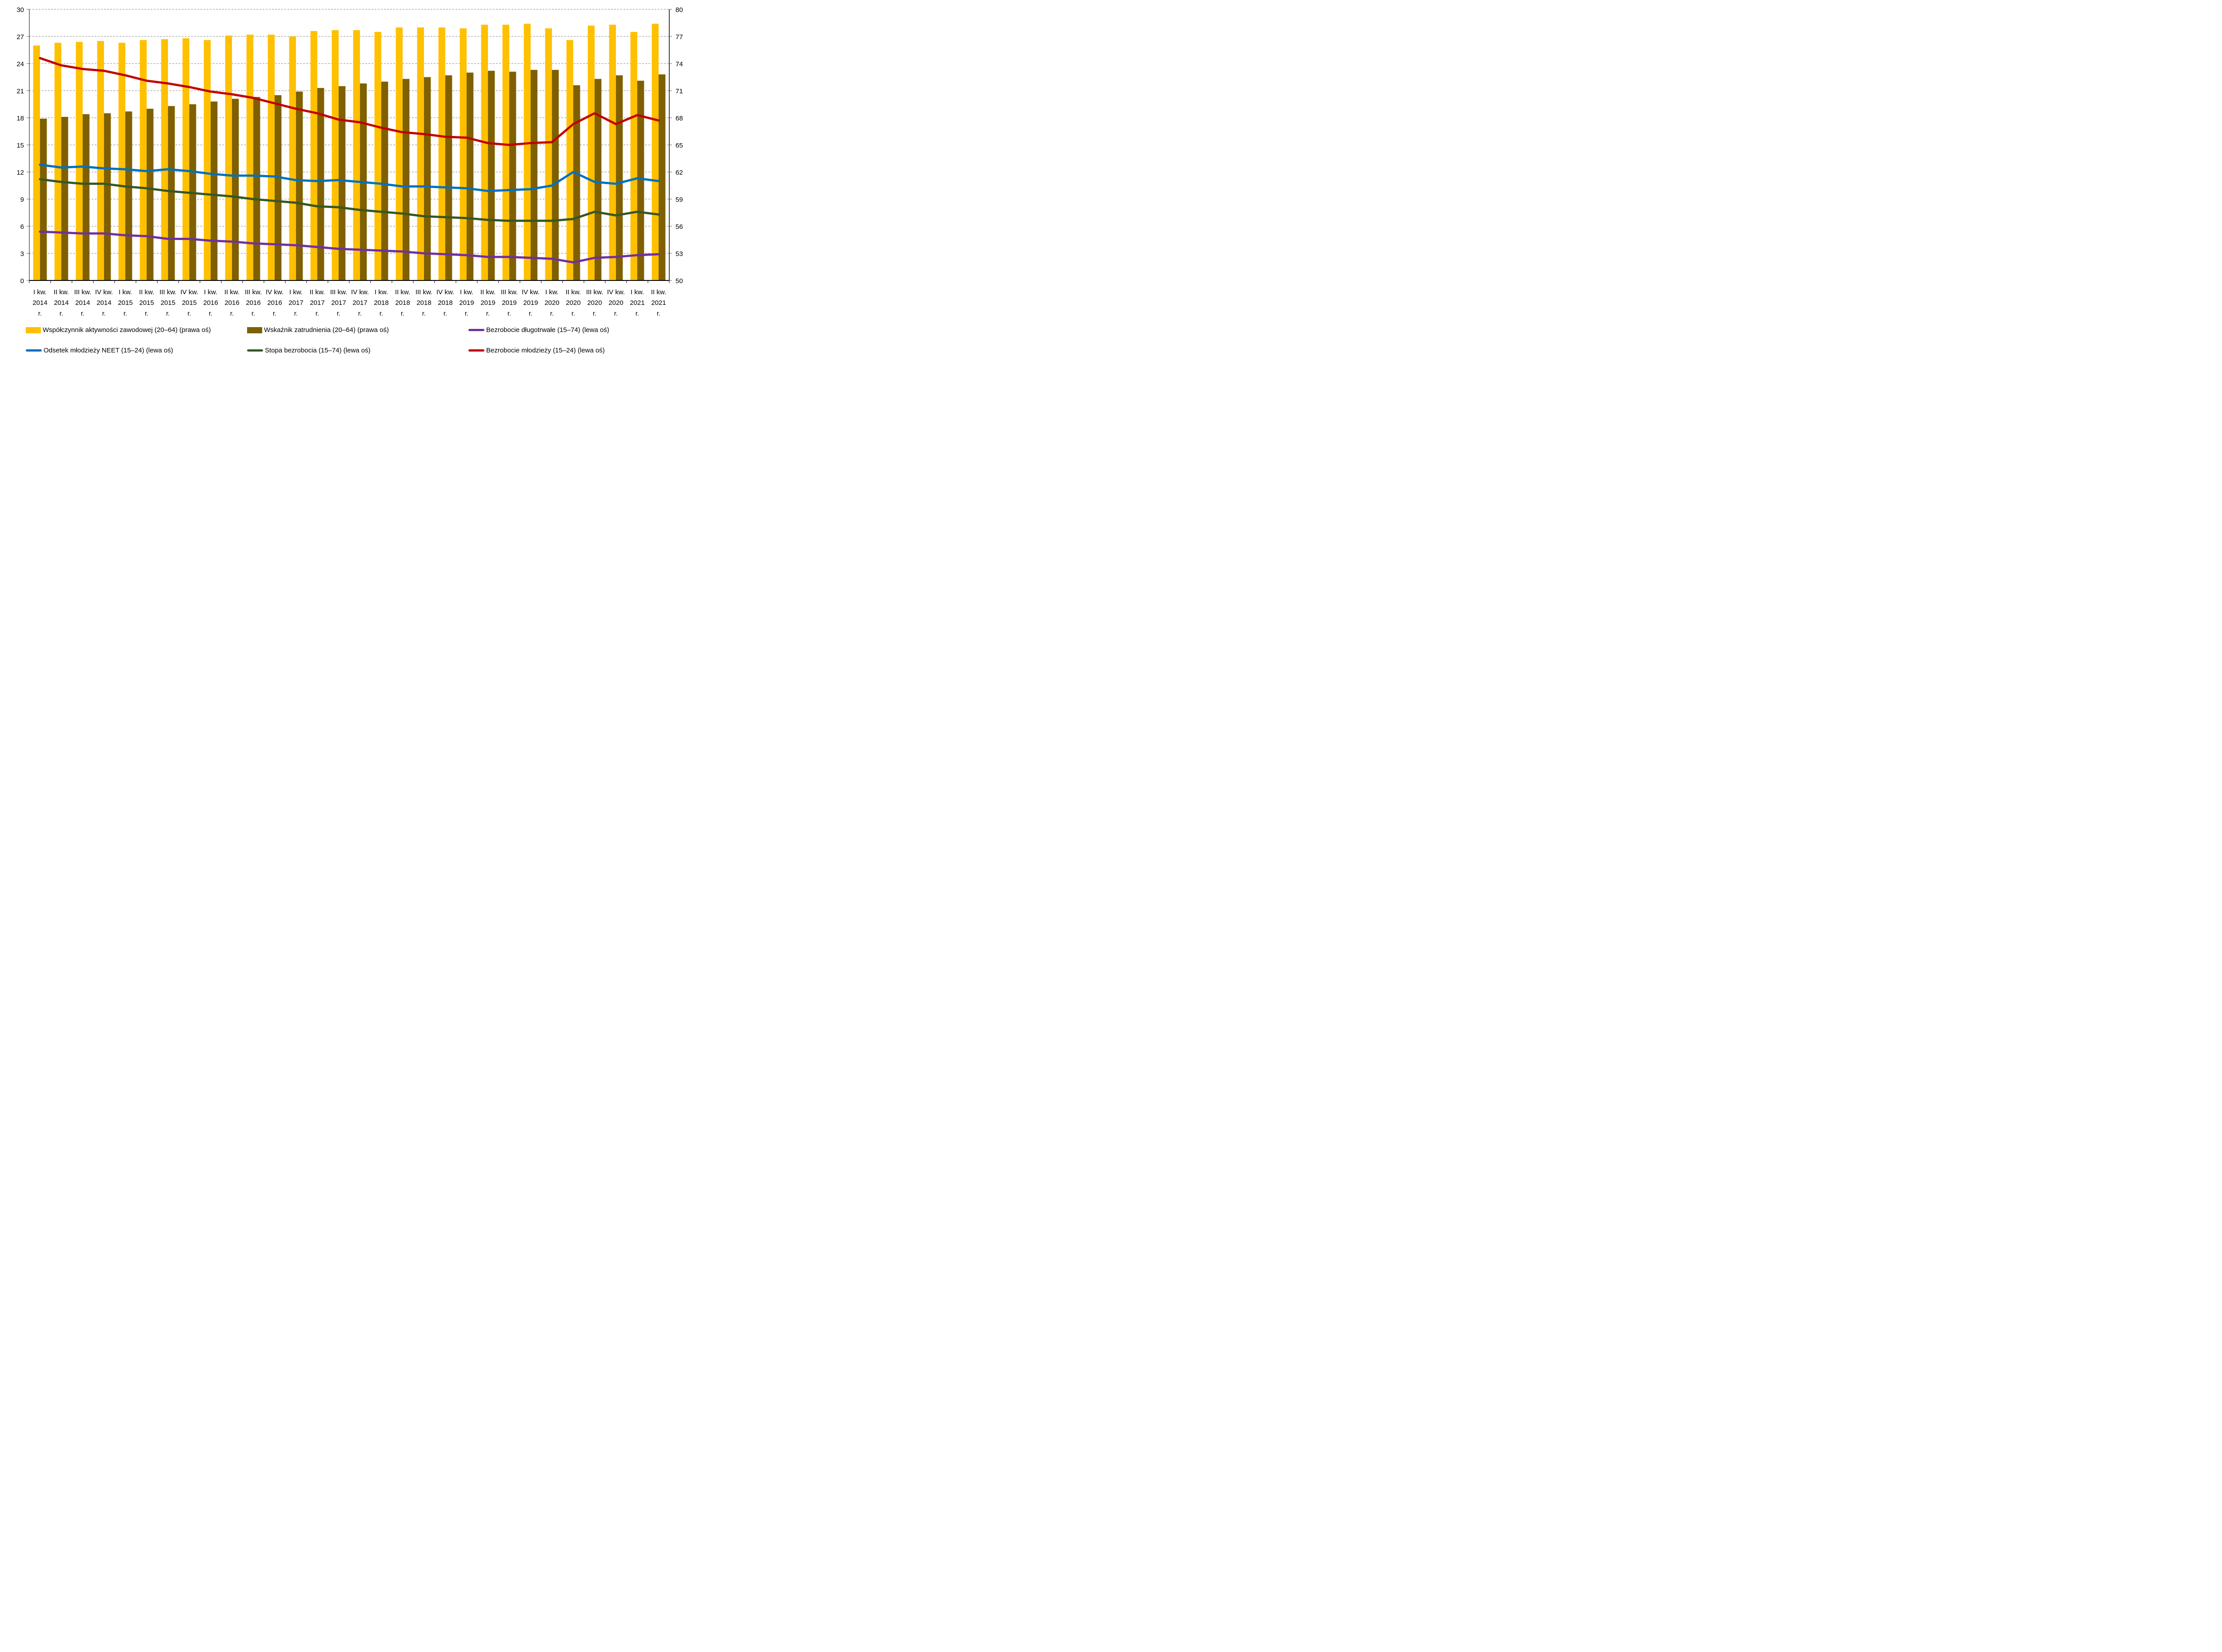  I want to click on legend-swatch-long-term, so click(476, 330).